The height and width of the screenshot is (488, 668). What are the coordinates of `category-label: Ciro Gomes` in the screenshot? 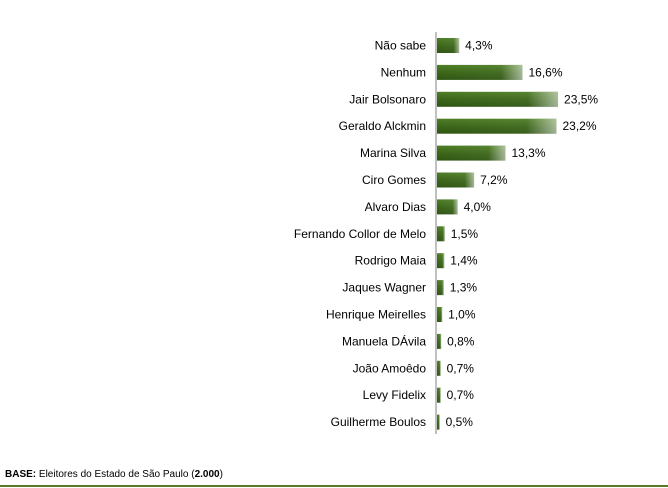 It's located at (394, 180).